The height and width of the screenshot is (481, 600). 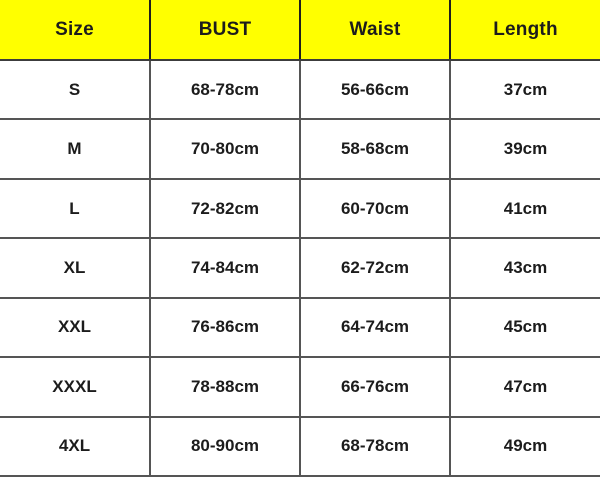 I want to click on length-cell: 45cm, so click(x=524, y=328).